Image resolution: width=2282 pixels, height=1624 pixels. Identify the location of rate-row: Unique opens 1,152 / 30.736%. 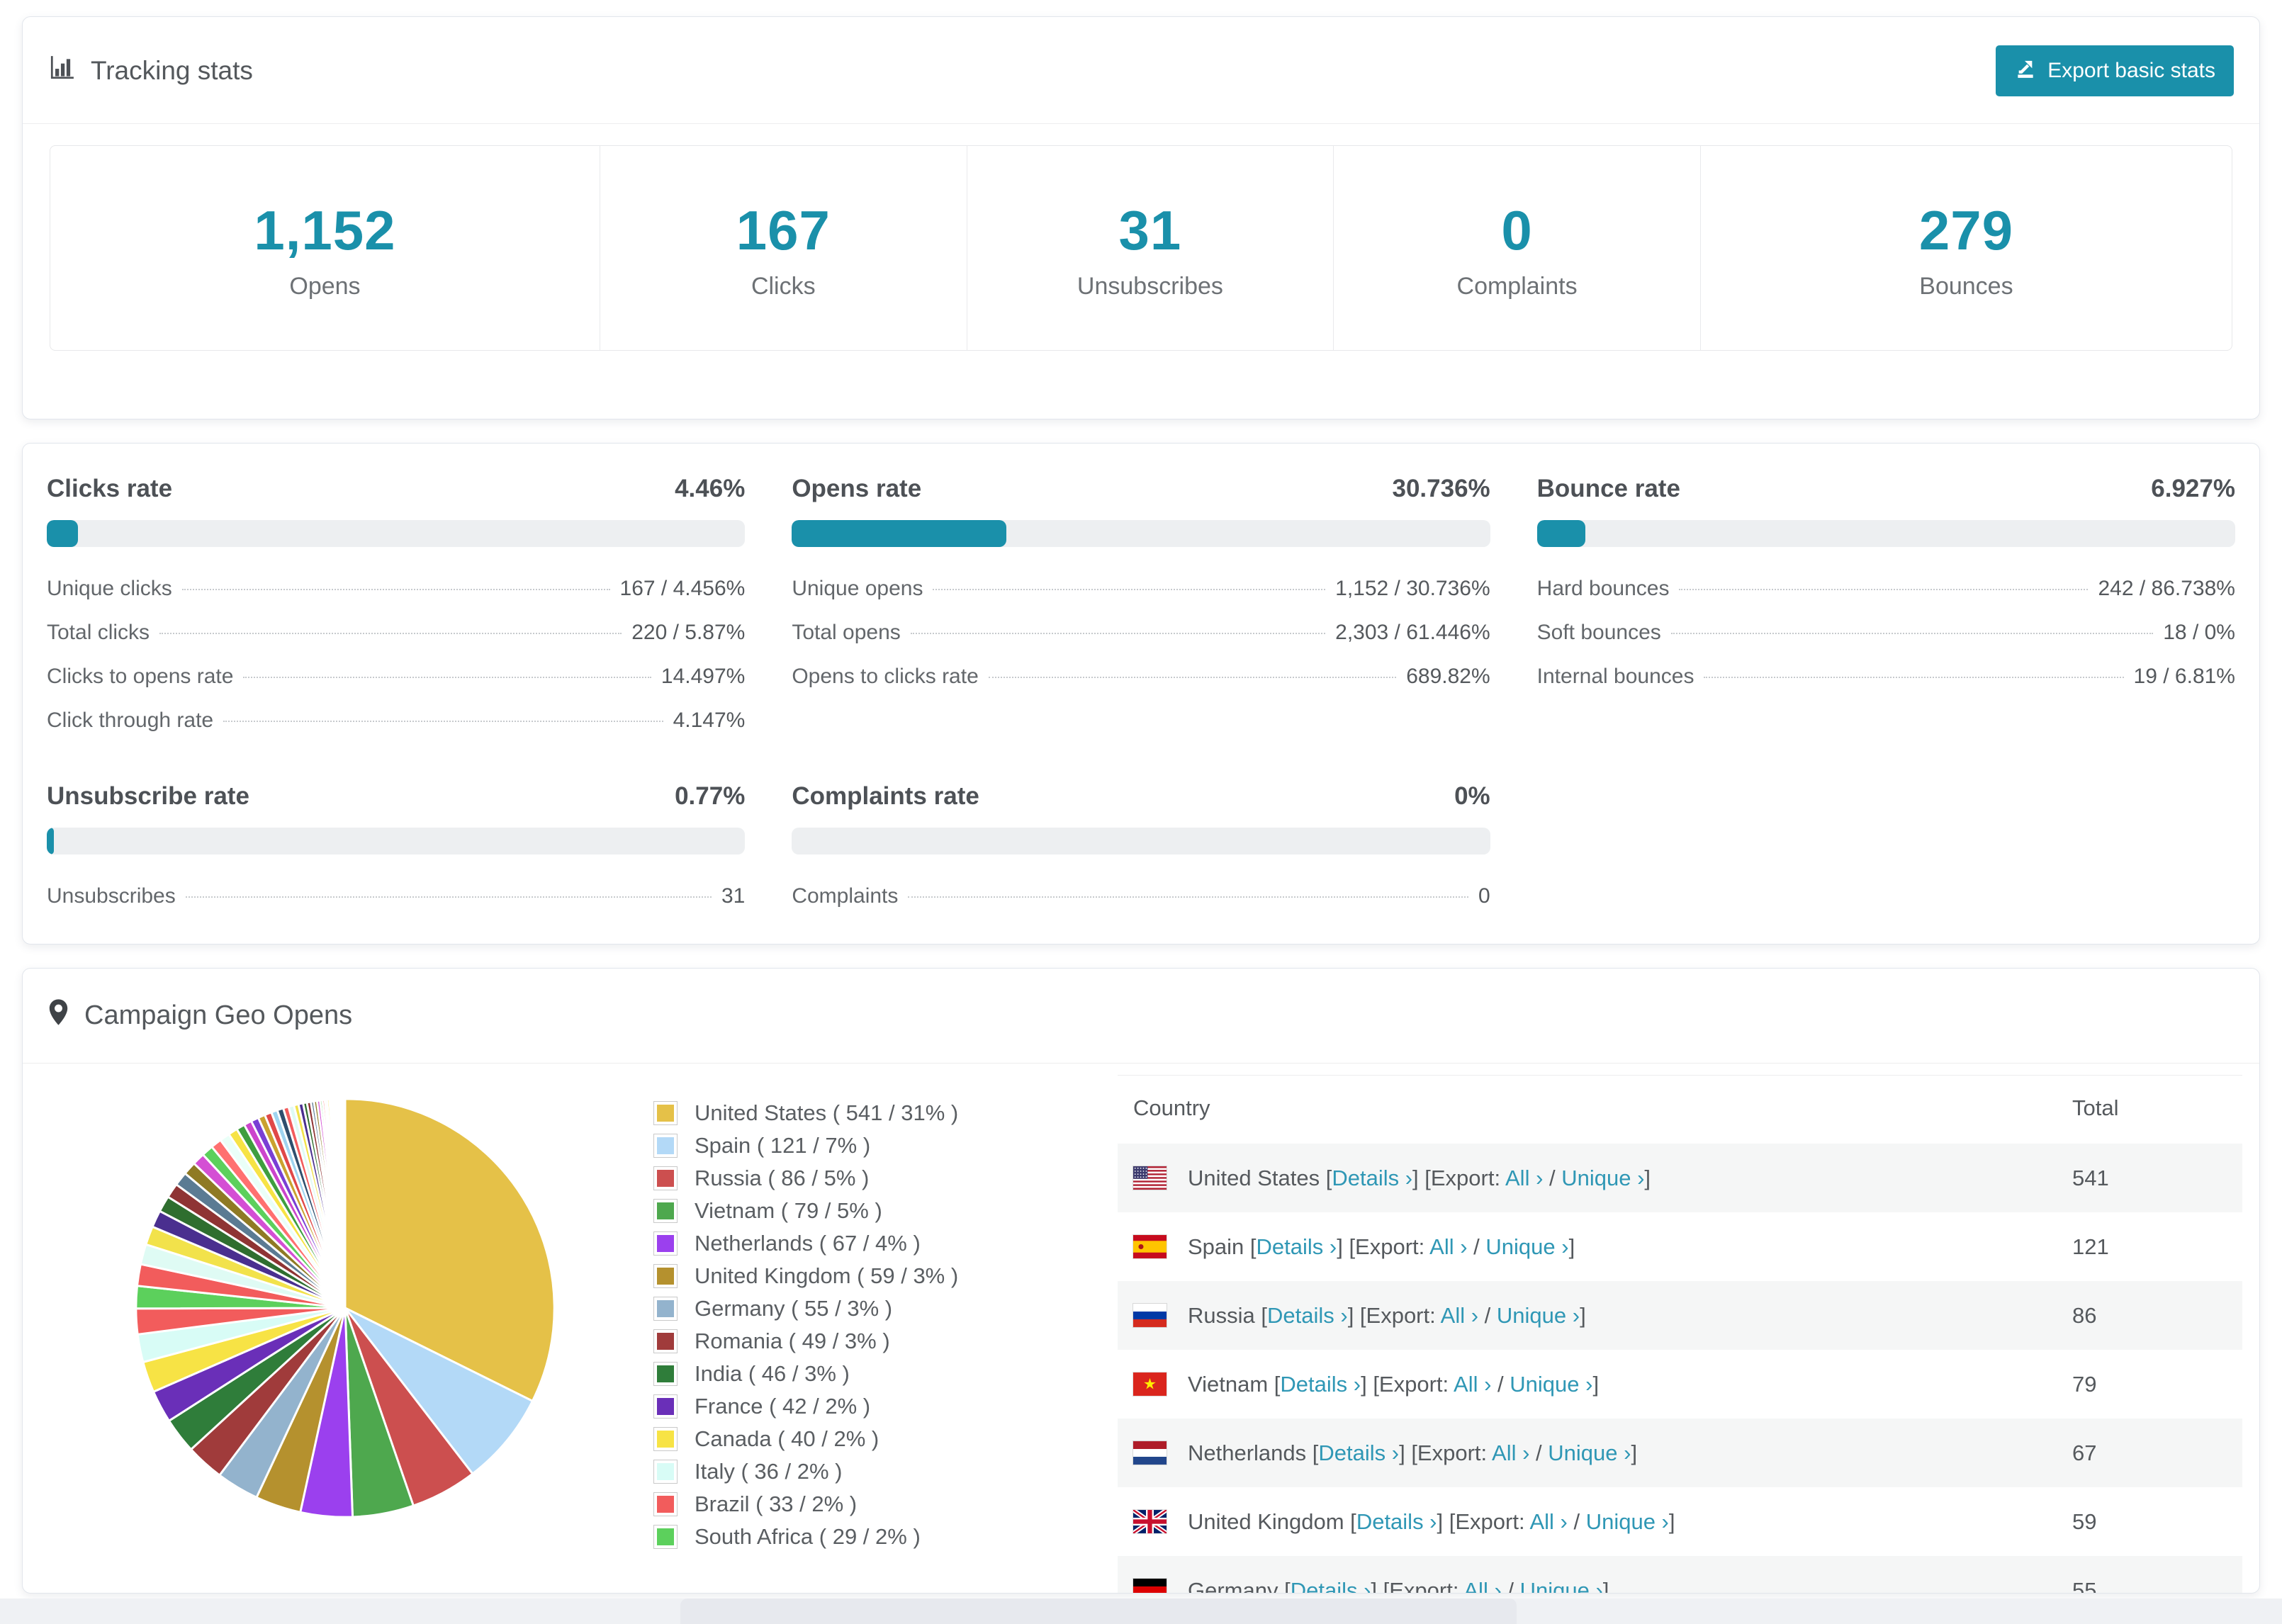
(1141, 589).